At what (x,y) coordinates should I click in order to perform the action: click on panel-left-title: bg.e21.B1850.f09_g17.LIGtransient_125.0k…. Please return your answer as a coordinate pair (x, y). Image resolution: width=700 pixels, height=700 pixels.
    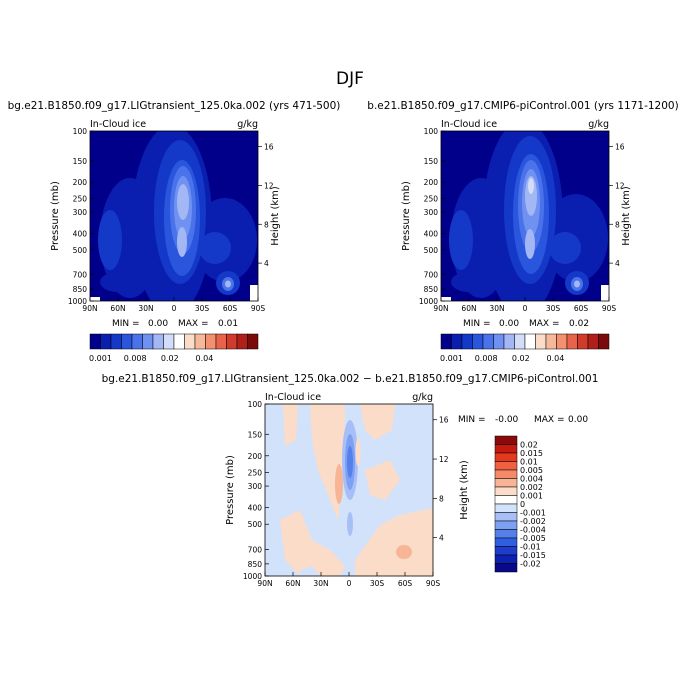
    Looking at the image, I should click on (174, 106).